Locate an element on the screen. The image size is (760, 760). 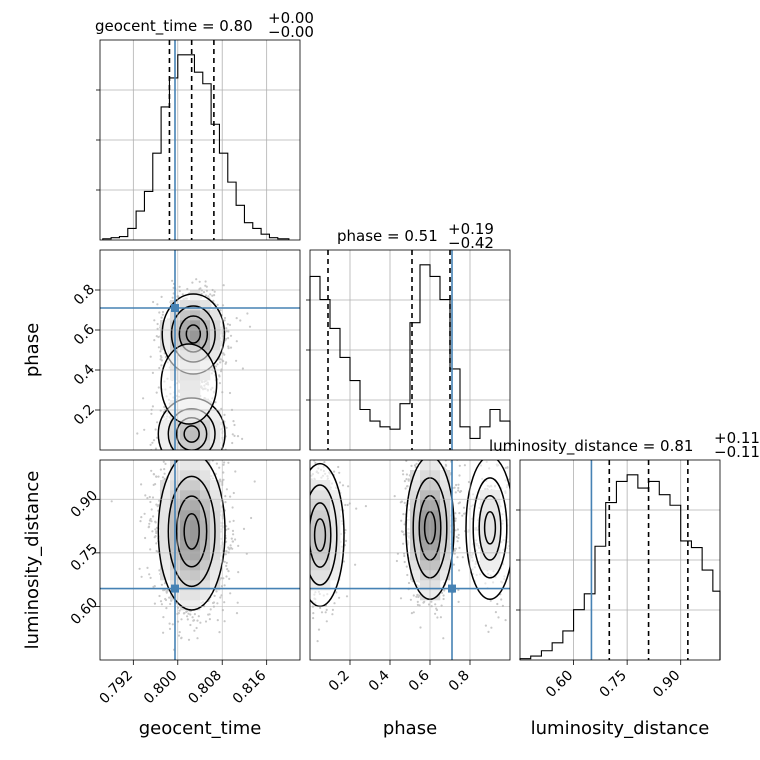
panel-2d-geocent_time-phase is located at coordinates (200, 355).